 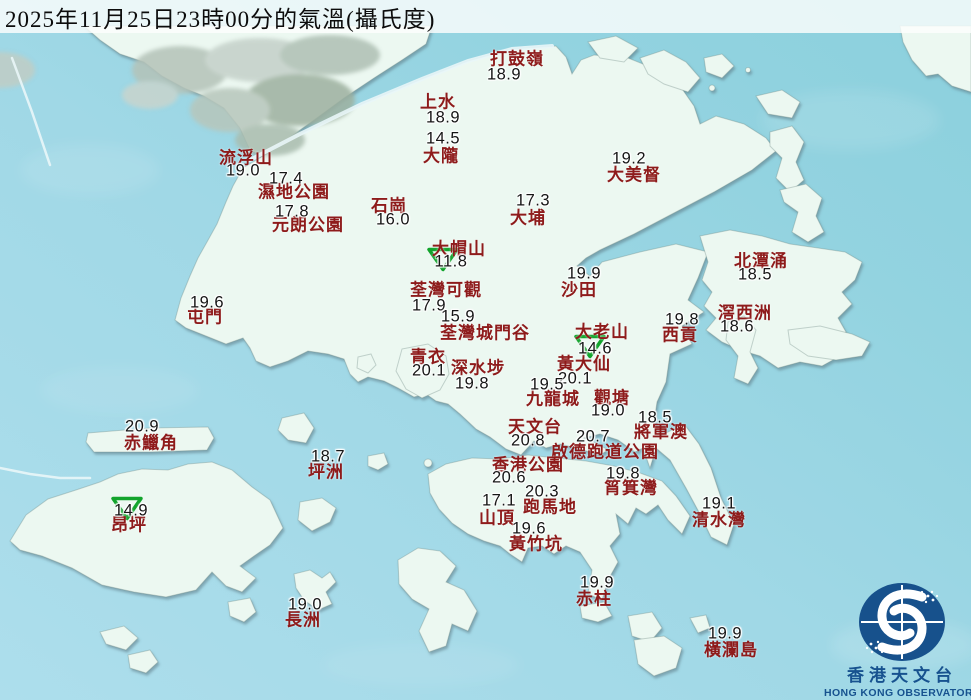 What do you see at coordinates (745, 313) in the screenshot?
I see `station-name-label: 滘西洲` at bounding box center [745, 313].